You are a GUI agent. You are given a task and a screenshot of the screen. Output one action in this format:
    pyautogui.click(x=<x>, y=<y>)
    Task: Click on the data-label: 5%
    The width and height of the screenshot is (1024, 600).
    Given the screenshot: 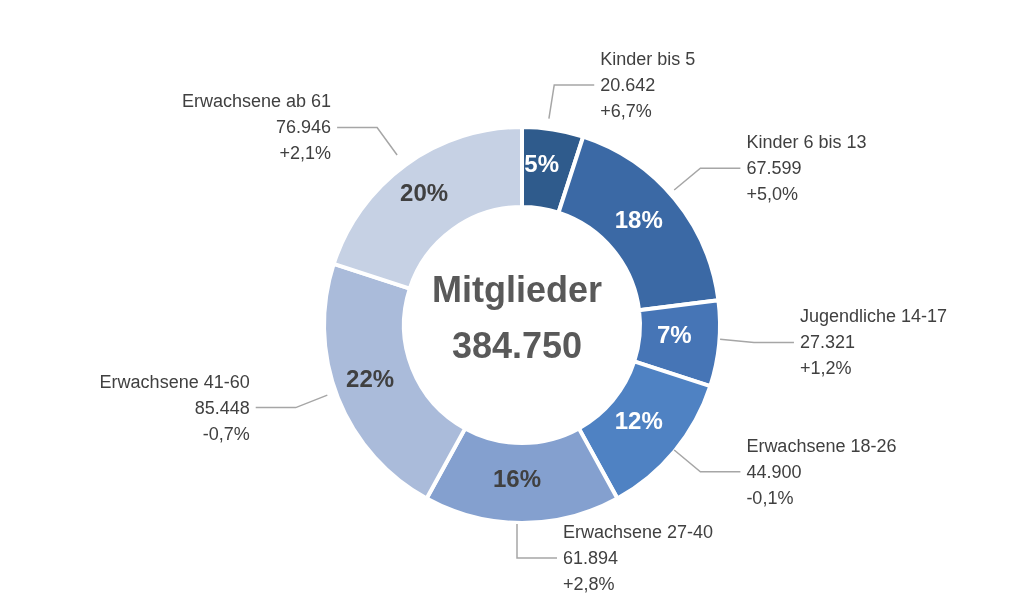 What is the action you would take?
    pyautogui.click(x=542, y=164)
    